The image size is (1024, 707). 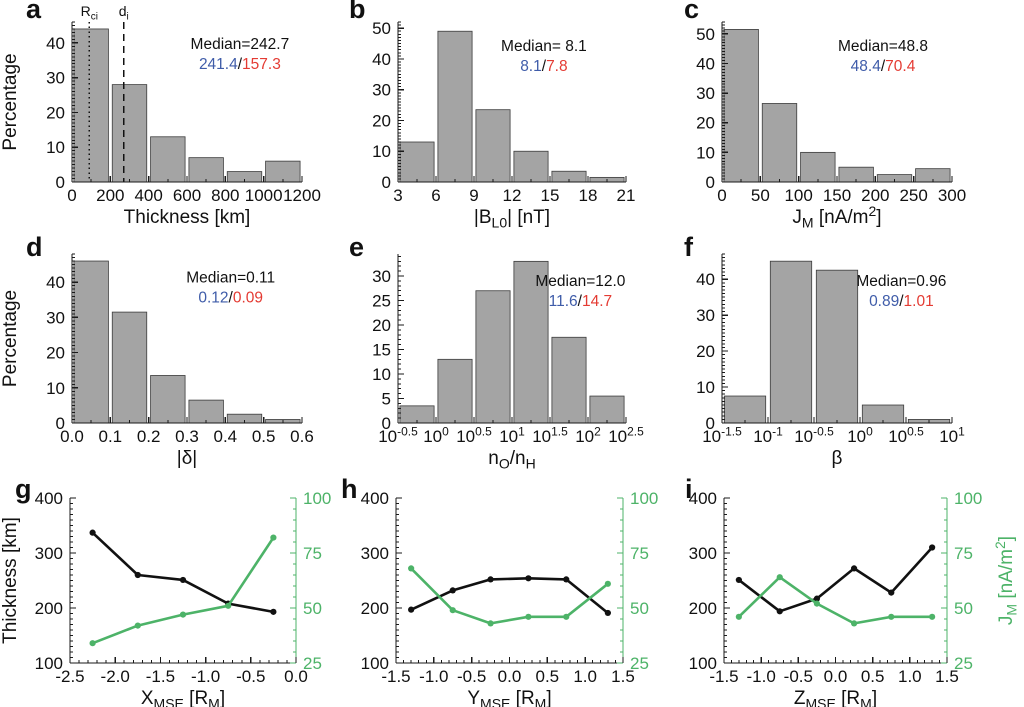 What do you see at coordinates (317, 498) in the screenshot?
I see `y-tick-label-right: 100` at bounding box center [317, 498].